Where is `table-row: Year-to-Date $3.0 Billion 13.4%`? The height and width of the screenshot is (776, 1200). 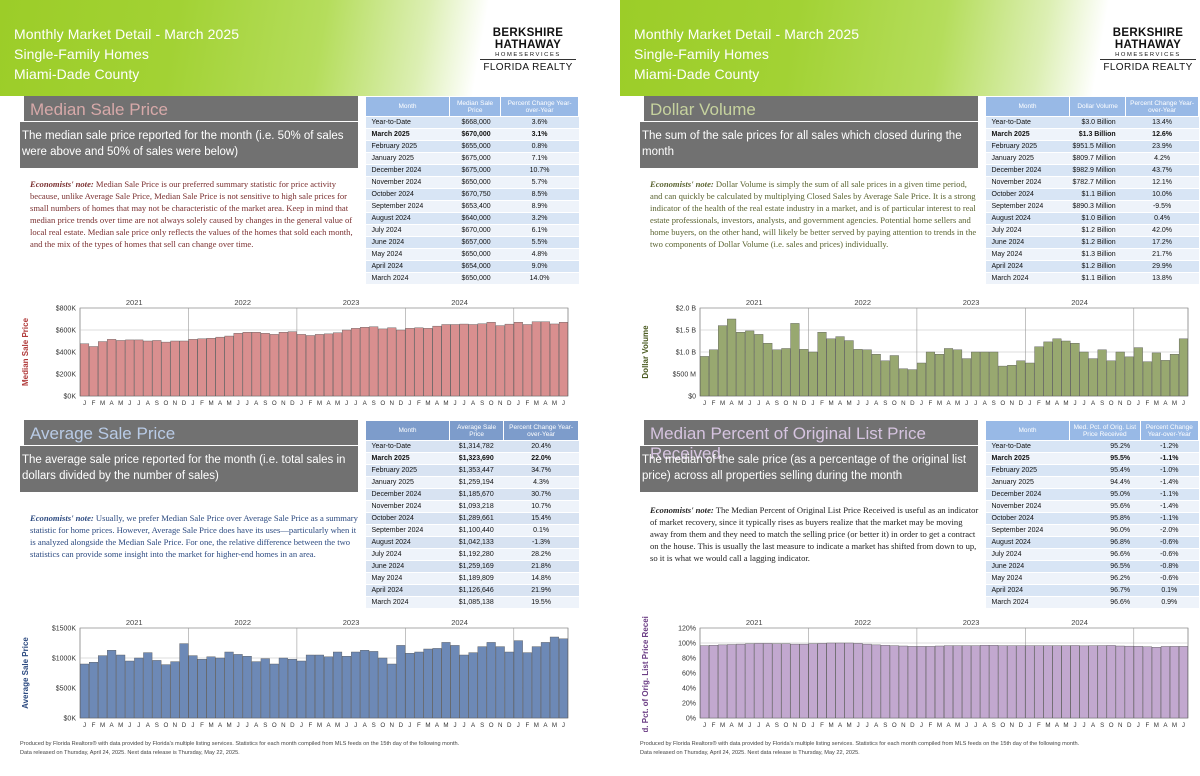
table-row: Year-to-Date $3.0 Billion 13.4% is located at coordinates (1092, 122).